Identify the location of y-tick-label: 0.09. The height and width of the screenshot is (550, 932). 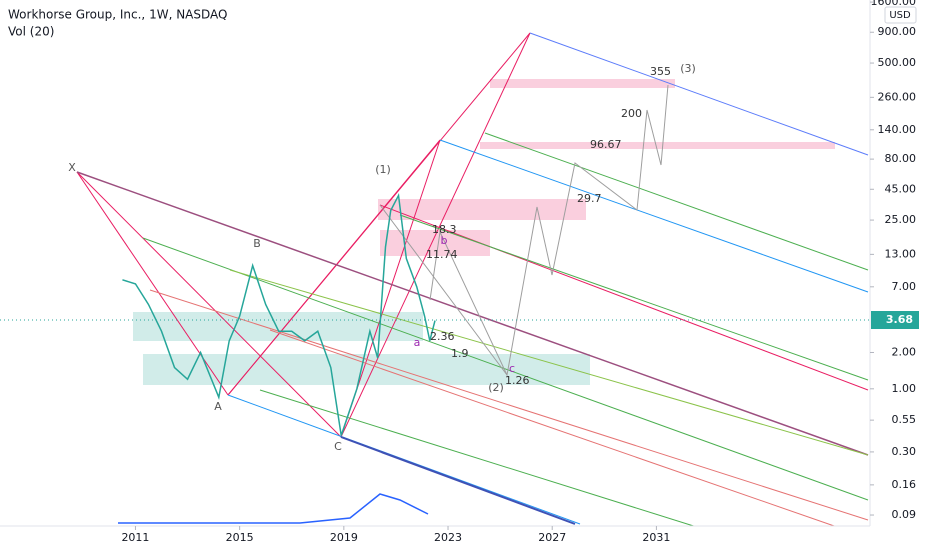
(904, 514).